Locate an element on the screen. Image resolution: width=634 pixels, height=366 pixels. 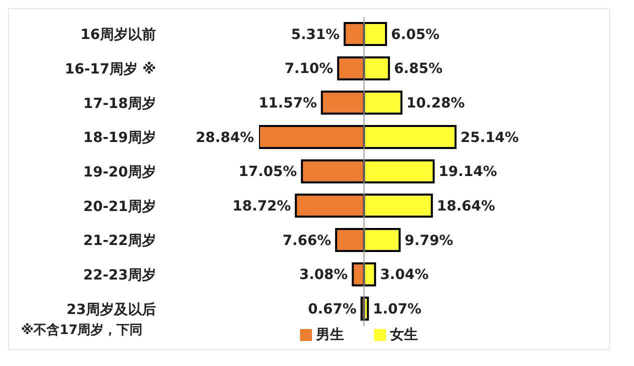
data-label: 6.05% is located at coordinates (415, 34).